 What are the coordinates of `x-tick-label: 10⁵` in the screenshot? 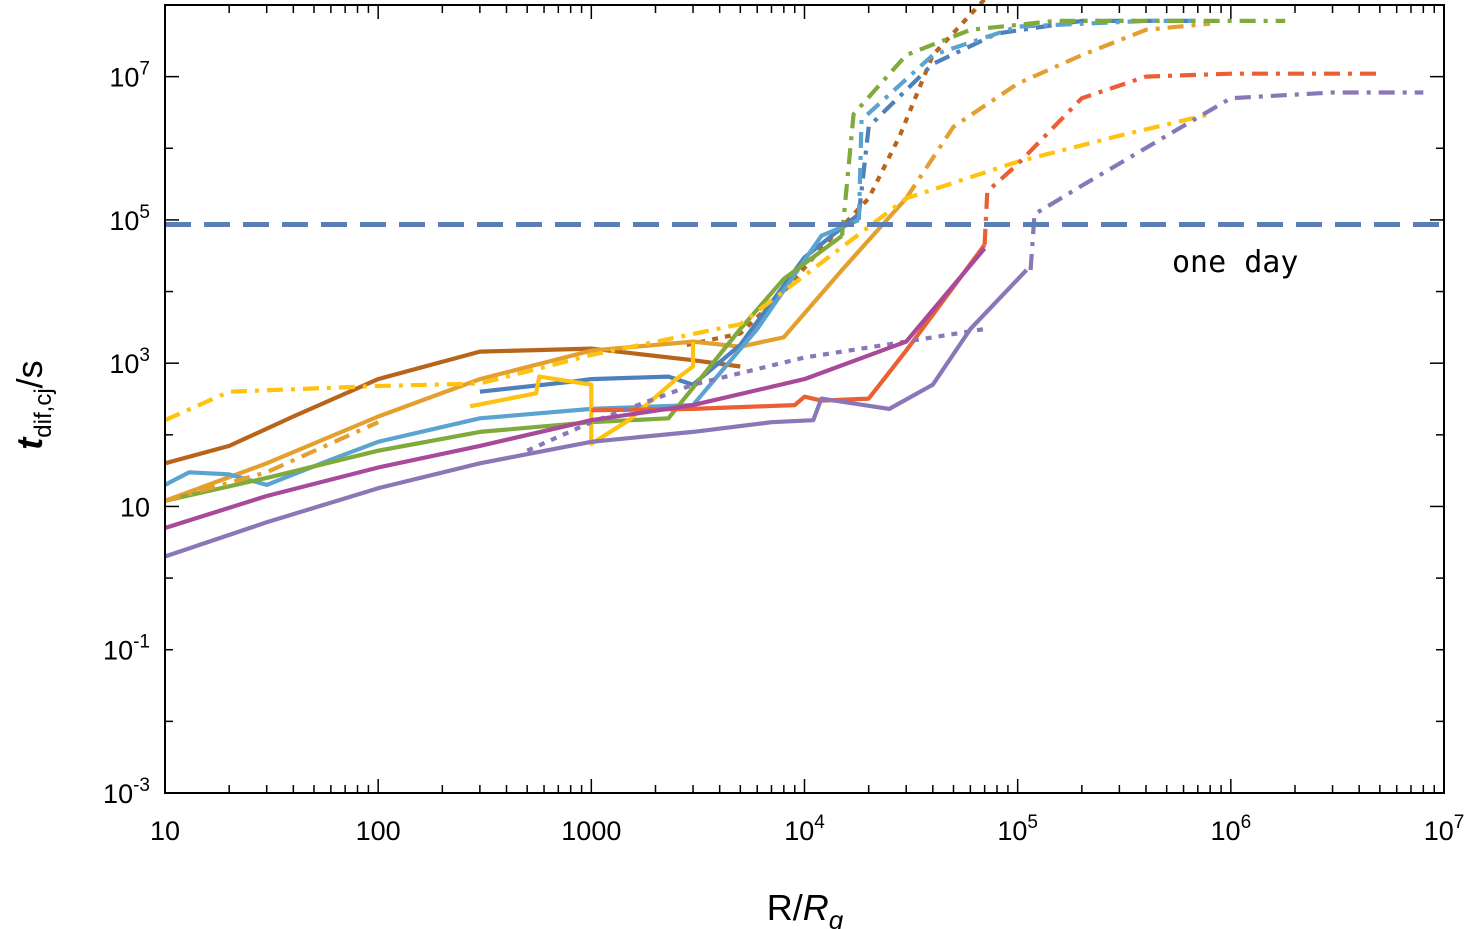 It's located at (1017, 829).